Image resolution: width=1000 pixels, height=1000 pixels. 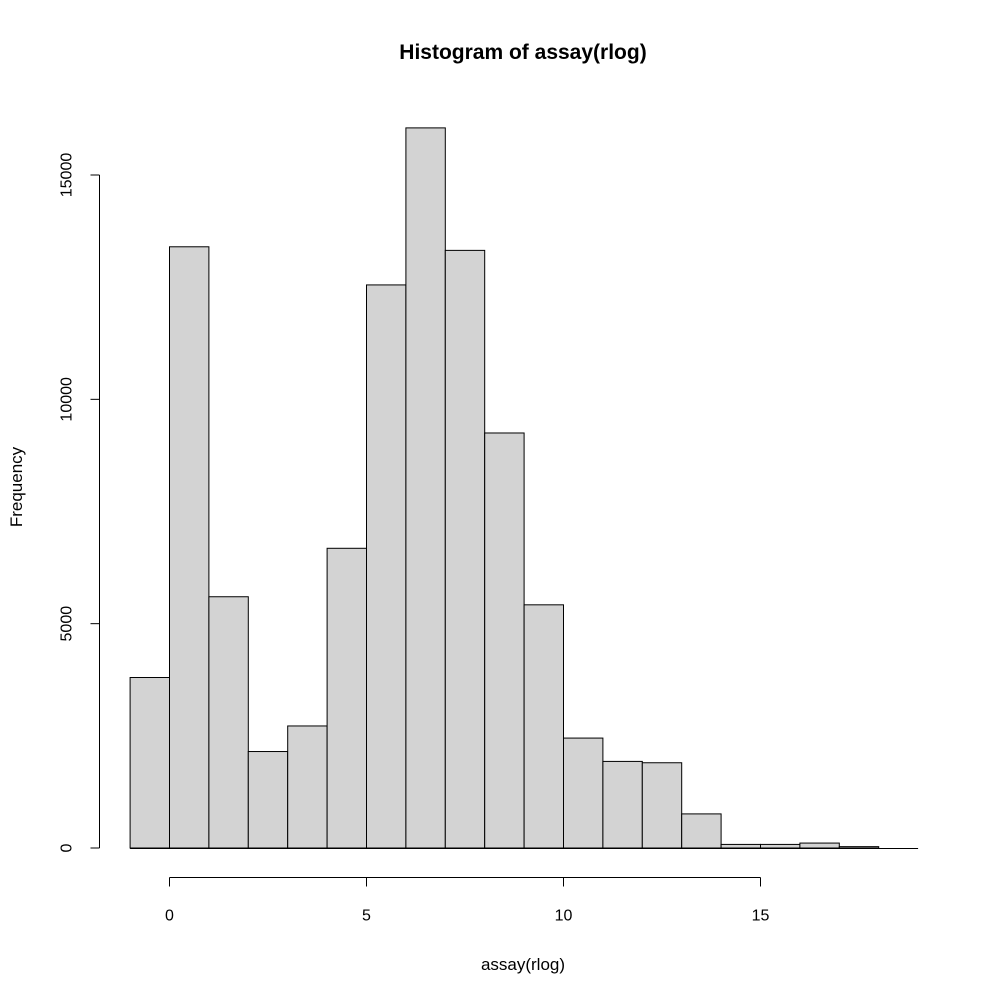 I want to click on x-tick-label: 10, so click(x=564, y=916).